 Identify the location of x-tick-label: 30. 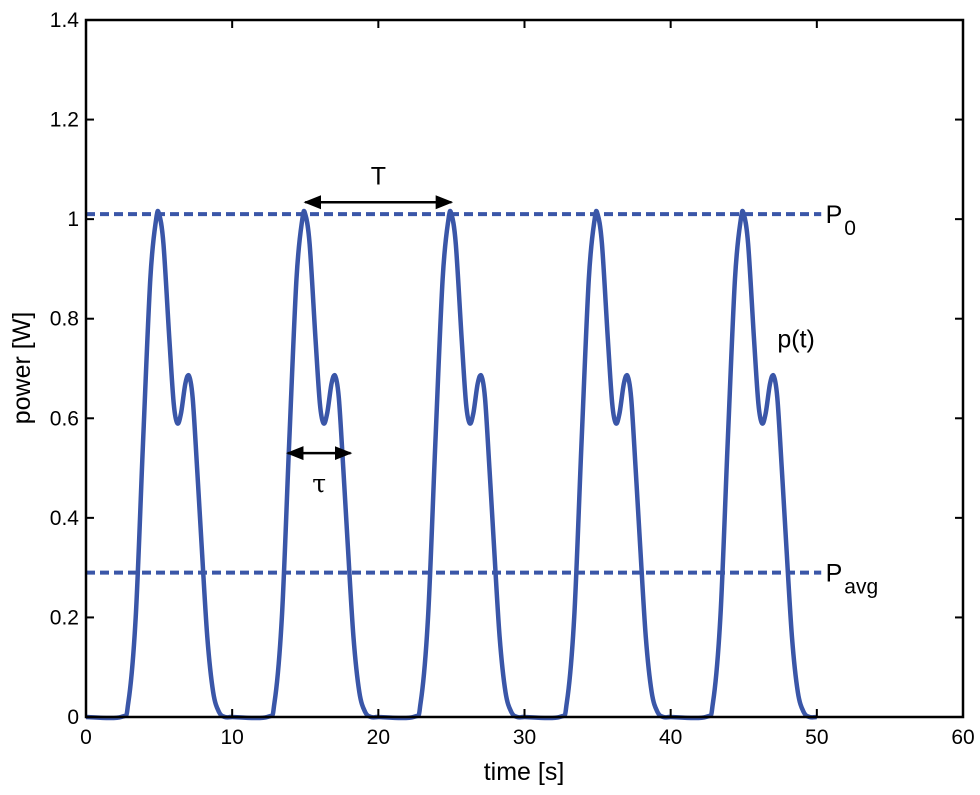
(524, 737).